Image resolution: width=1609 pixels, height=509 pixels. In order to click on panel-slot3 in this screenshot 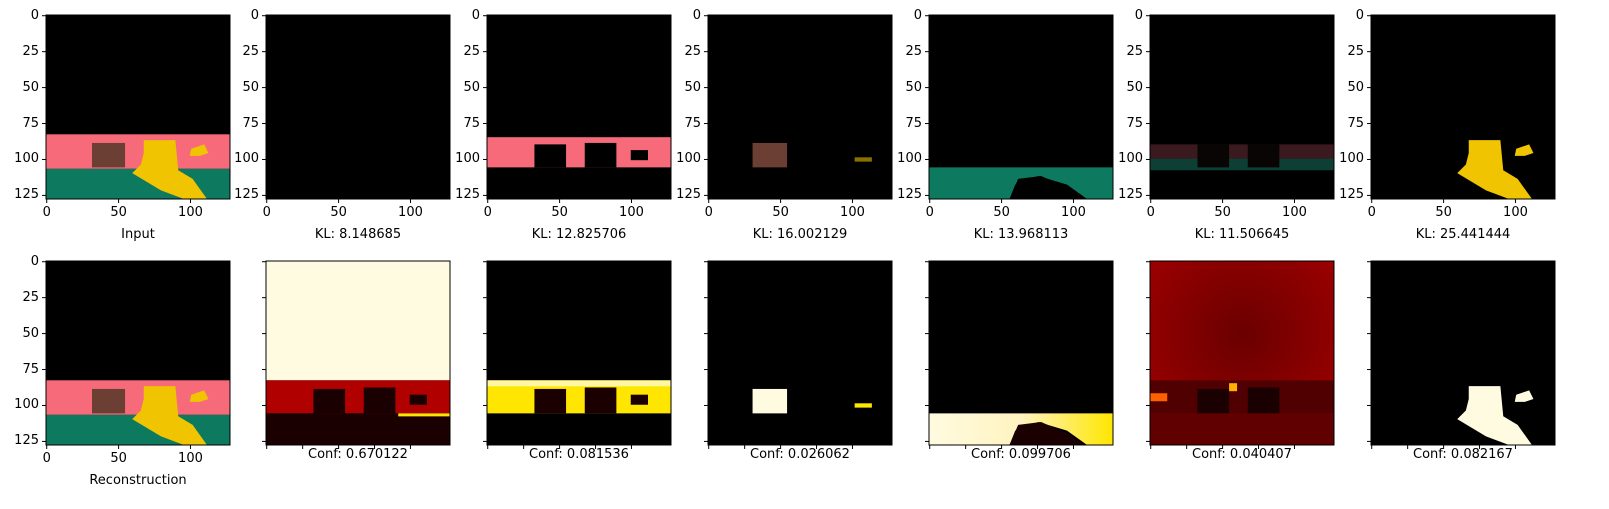, I will do `click(798, 108)`.